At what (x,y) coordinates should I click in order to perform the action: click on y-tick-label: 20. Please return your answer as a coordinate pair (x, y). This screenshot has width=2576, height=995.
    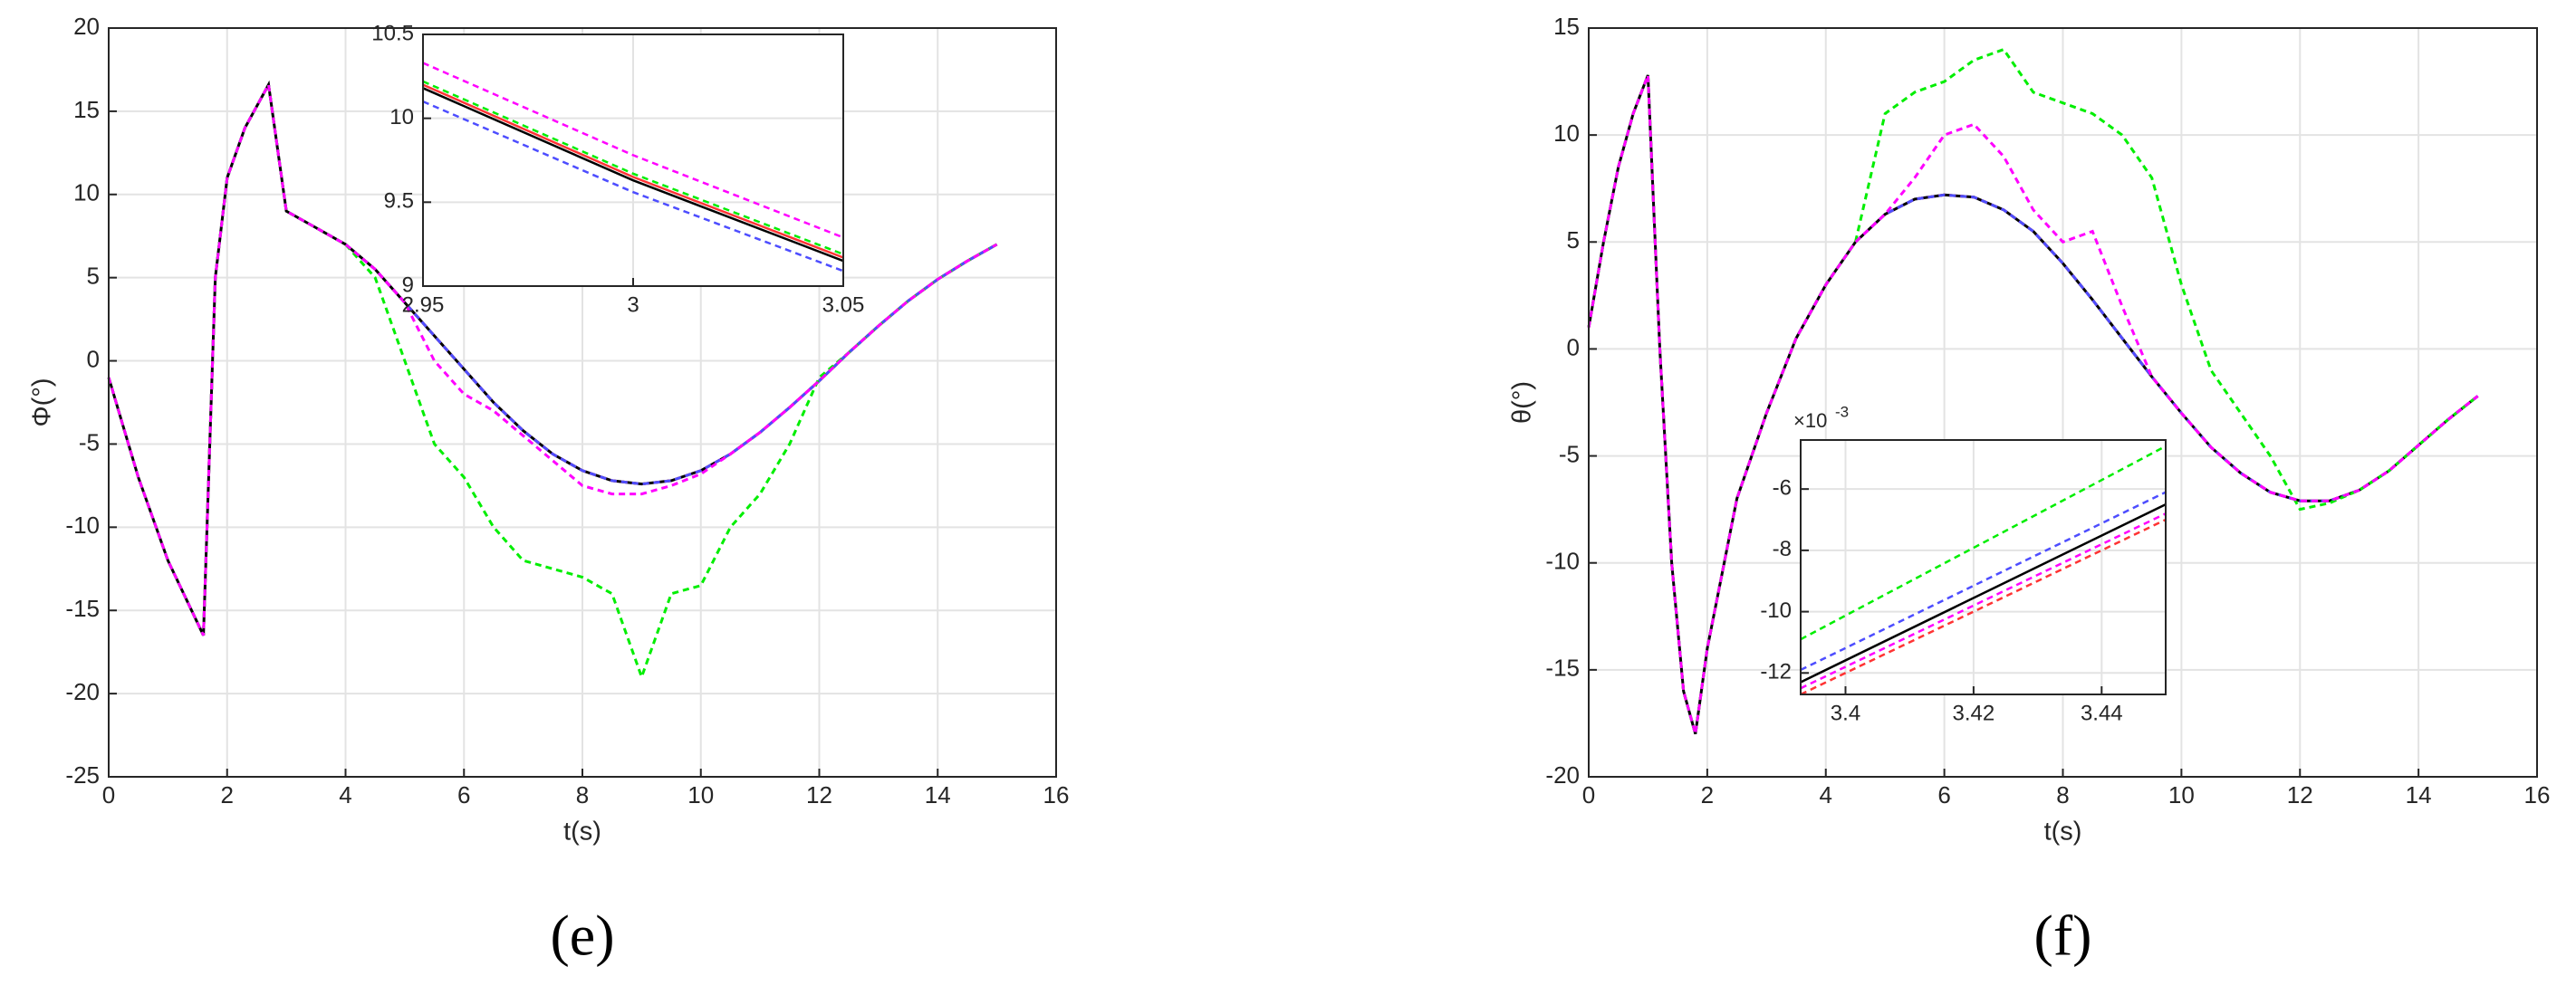
    Looking at the image, I should click on (86, 26).